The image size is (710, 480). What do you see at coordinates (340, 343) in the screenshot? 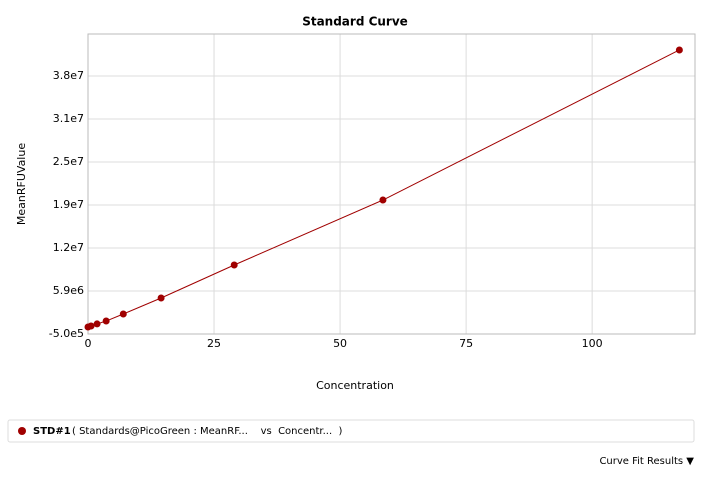
I see `x-tick-label: 50` at bounding box center [340, 343].